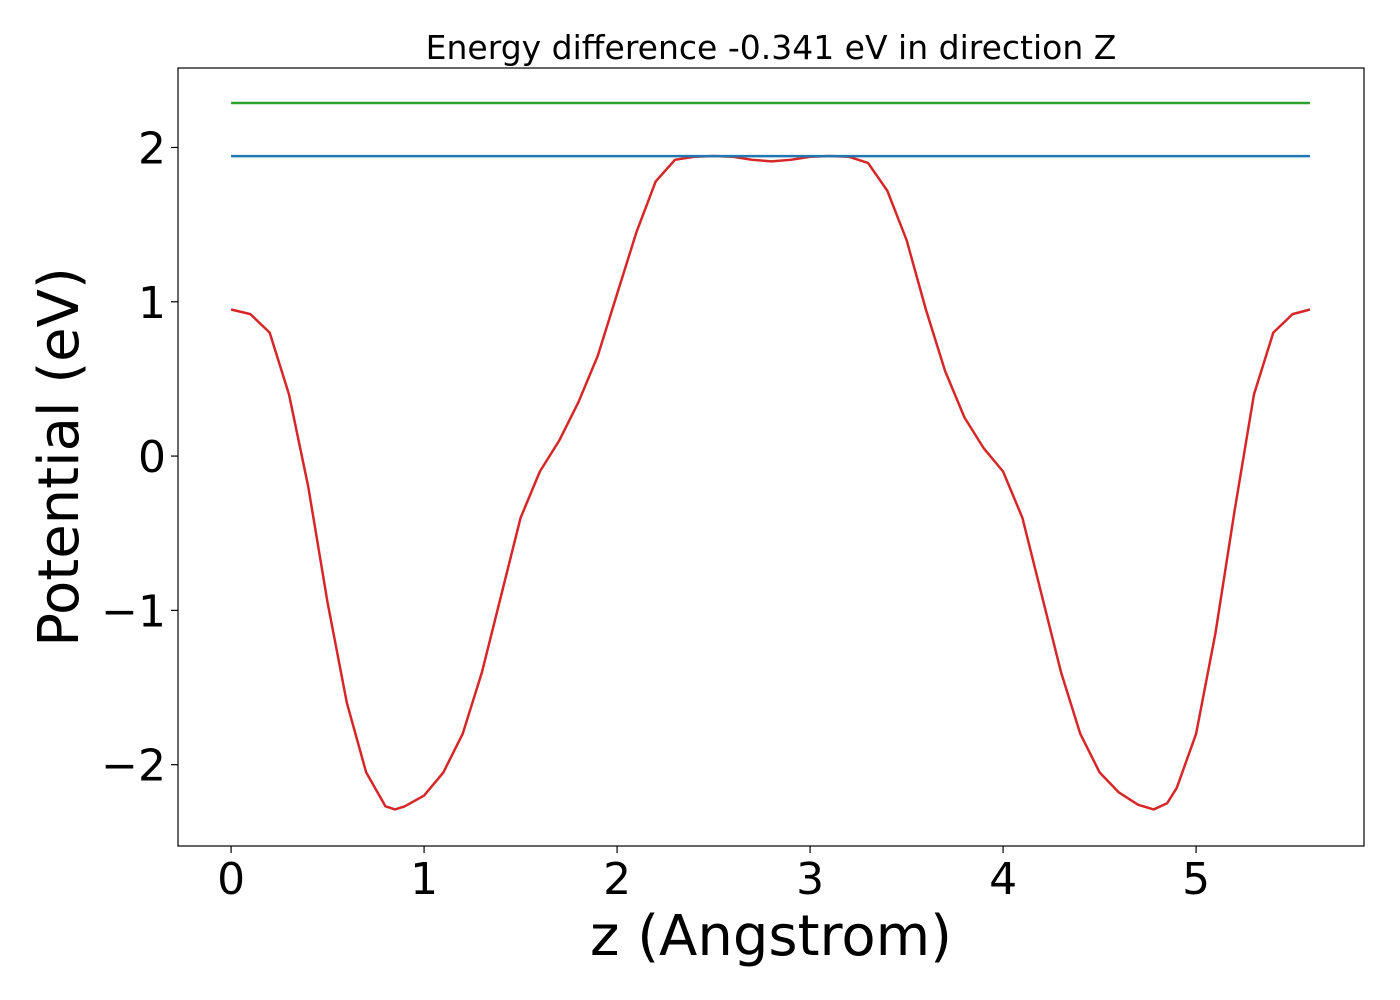 This screenshot has width=1400, height=1000. What do you see at coordinates (1196, 879) in the screenshot?
I see `x-tick-label: 5` at bounding box center [1196, 879].